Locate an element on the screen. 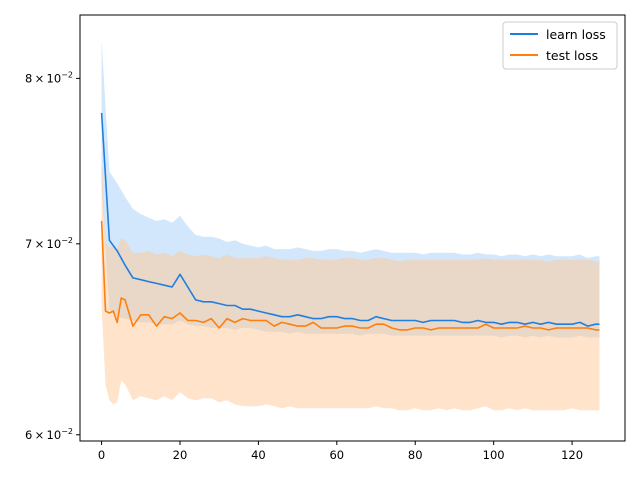 The width and height of the screenshot is (640, 480). legend-test-loss-label: test loss is located at coordinates (572, 55).